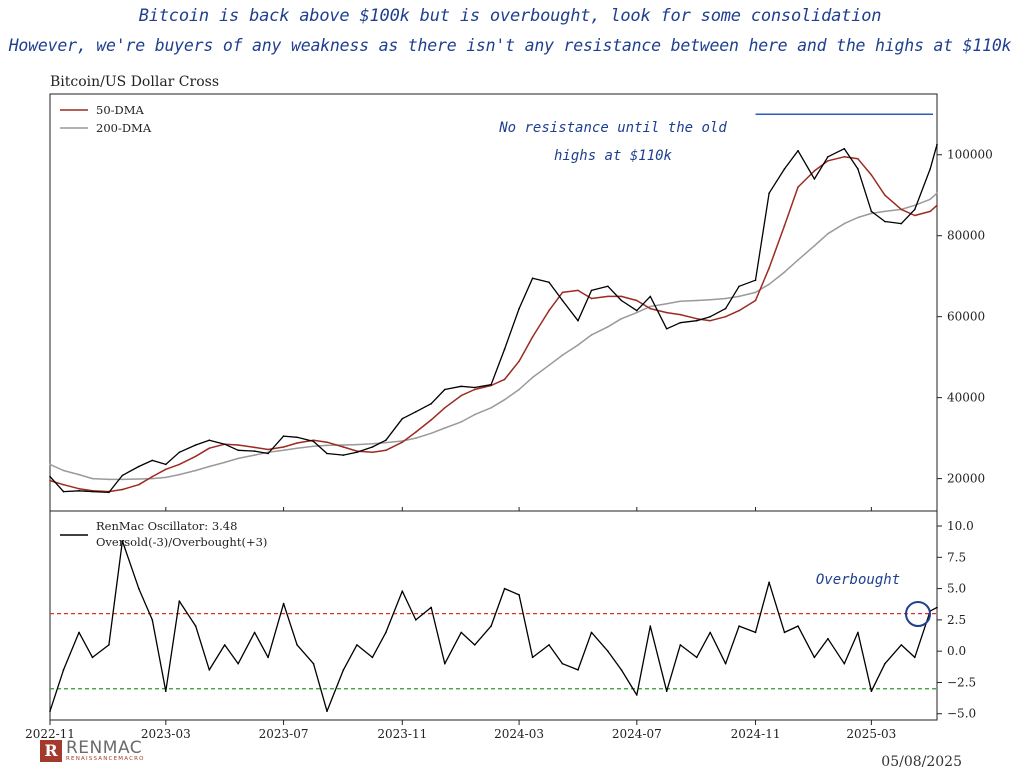  I want to click on renmac-logo: R RENMAC RENAISSANCEMACRO, so click(92, 751).